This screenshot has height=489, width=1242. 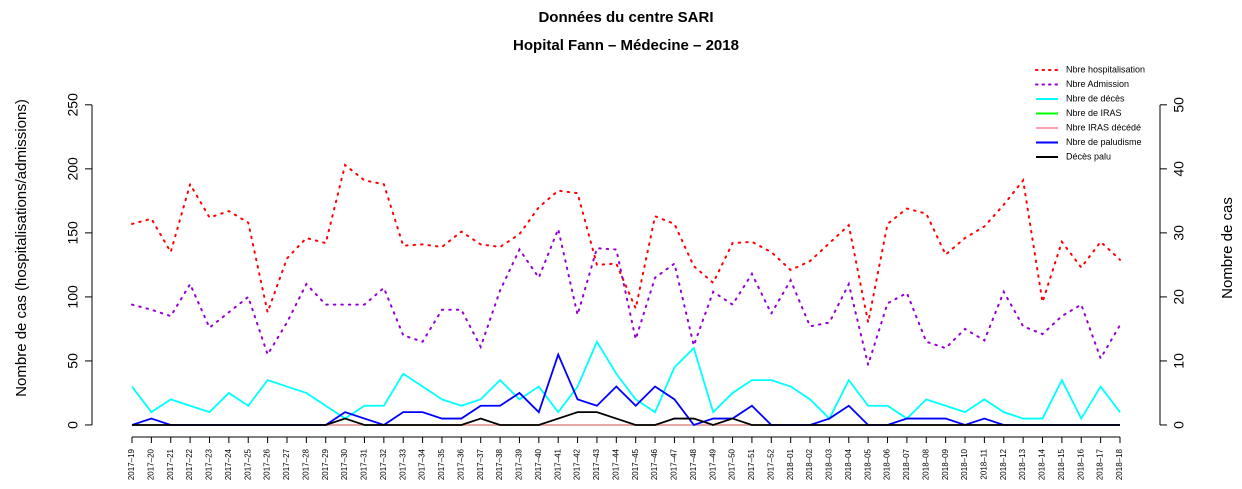 I want to click on x-tick-label: 2018–10, so click(x=964, y=464).